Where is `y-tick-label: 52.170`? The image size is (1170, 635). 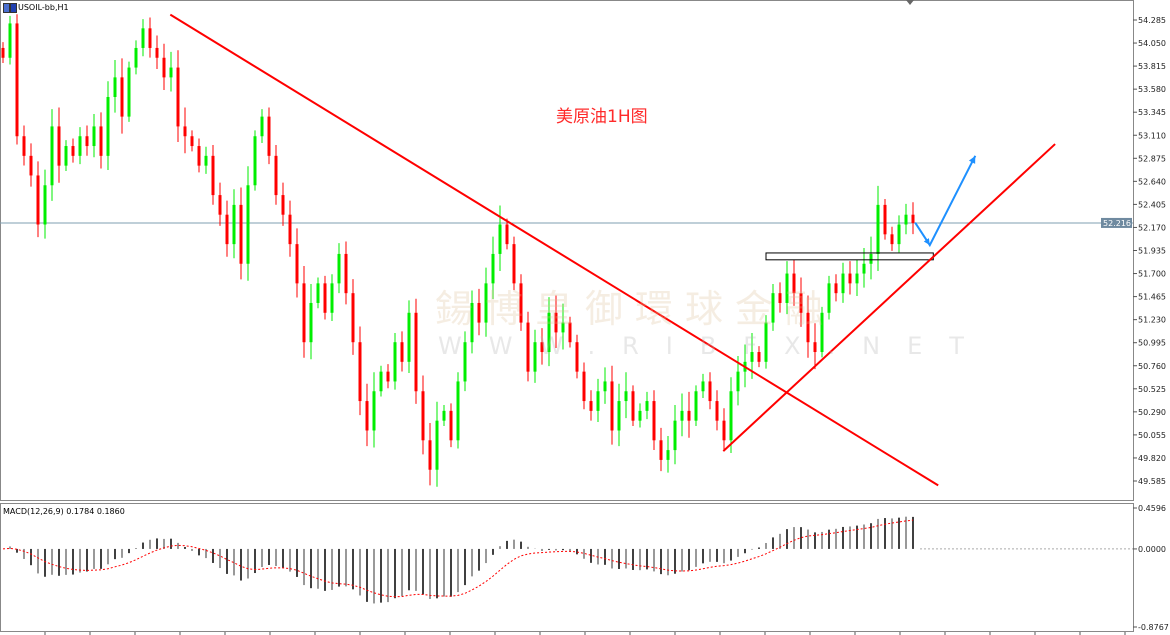 y-tick-label: 52.170 is located at coordinates (1152, 227).